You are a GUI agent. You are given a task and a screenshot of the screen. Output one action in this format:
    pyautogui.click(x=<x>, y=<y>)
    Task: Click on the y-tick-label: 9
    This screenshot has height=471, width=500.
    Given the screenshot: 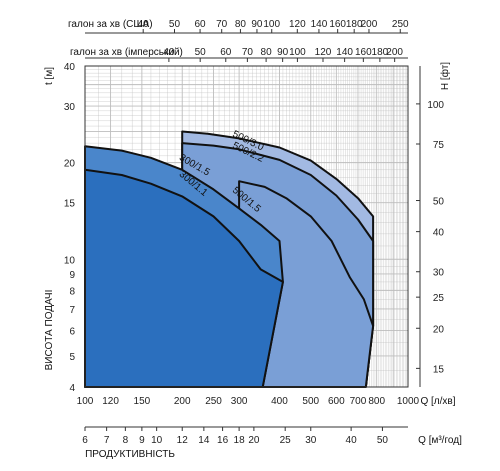 What is the action you would take?
    pyautogui.click(x=72, y=275)
    